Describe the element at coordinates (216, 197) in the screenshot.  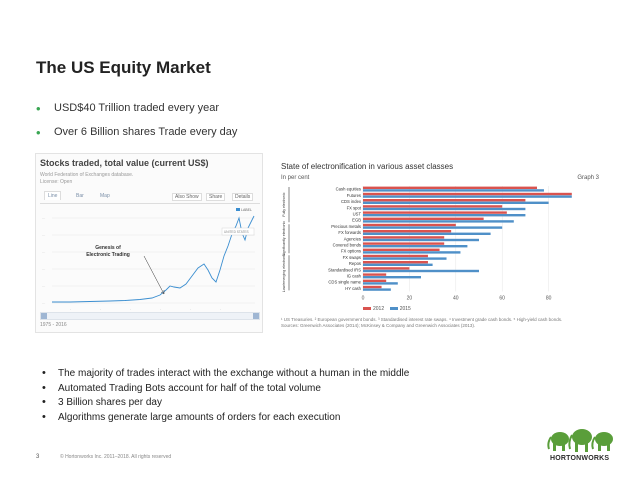
I see `share-button: Share` at that location.